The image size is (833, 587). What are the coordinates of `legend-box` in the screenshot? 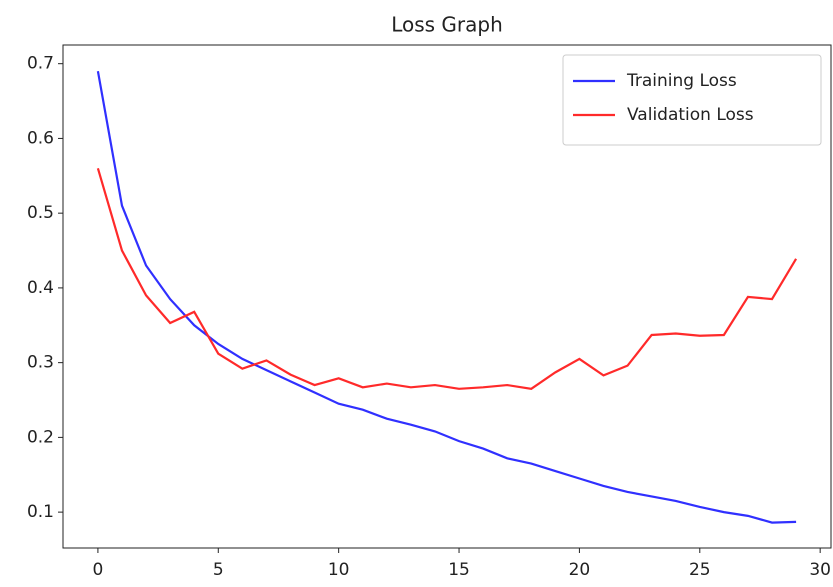 It's located at (692, 100).